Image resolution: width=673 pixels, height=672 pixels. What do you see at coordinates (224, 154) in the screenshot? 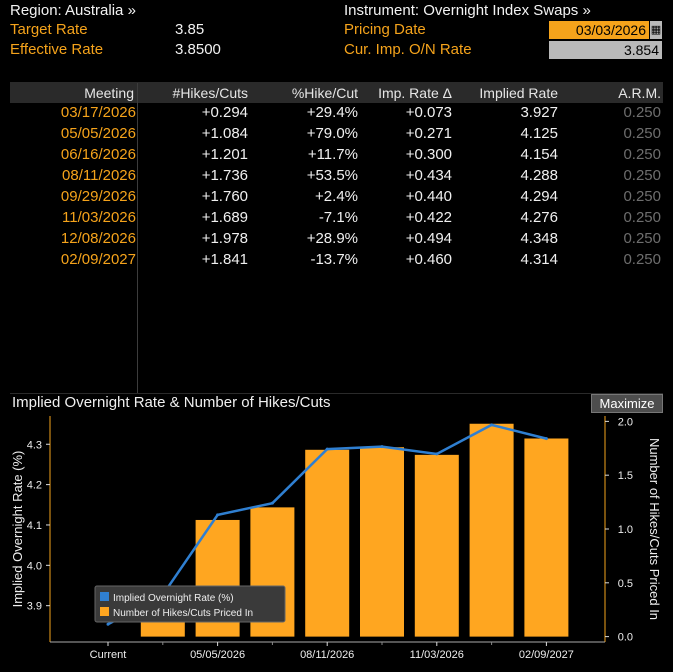
I see `cell-hikes: +1.201` at bounding box center [224, 154].